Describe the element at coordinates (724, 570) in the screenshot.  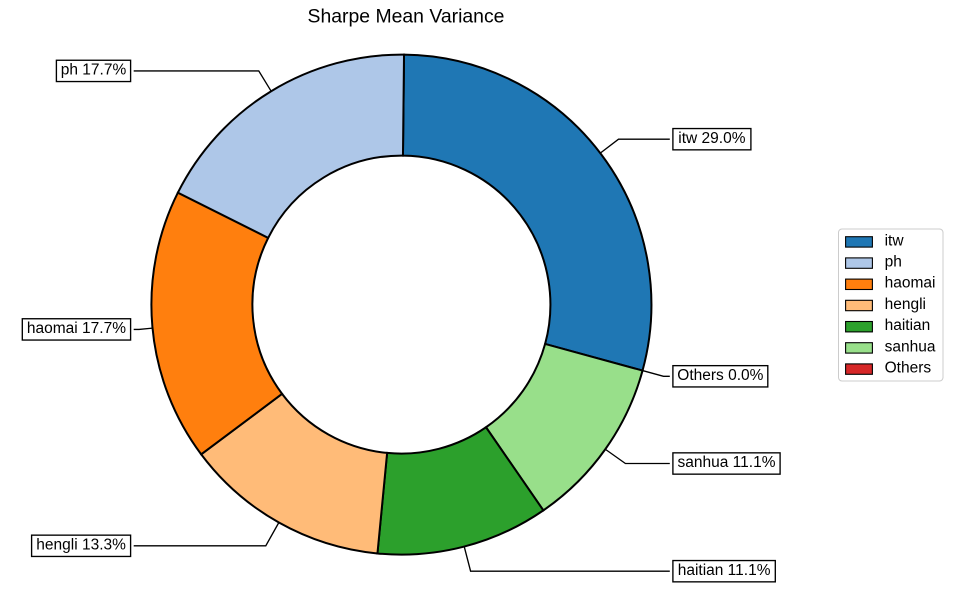
I see `svg-text: haitian 11.1%` at that location.